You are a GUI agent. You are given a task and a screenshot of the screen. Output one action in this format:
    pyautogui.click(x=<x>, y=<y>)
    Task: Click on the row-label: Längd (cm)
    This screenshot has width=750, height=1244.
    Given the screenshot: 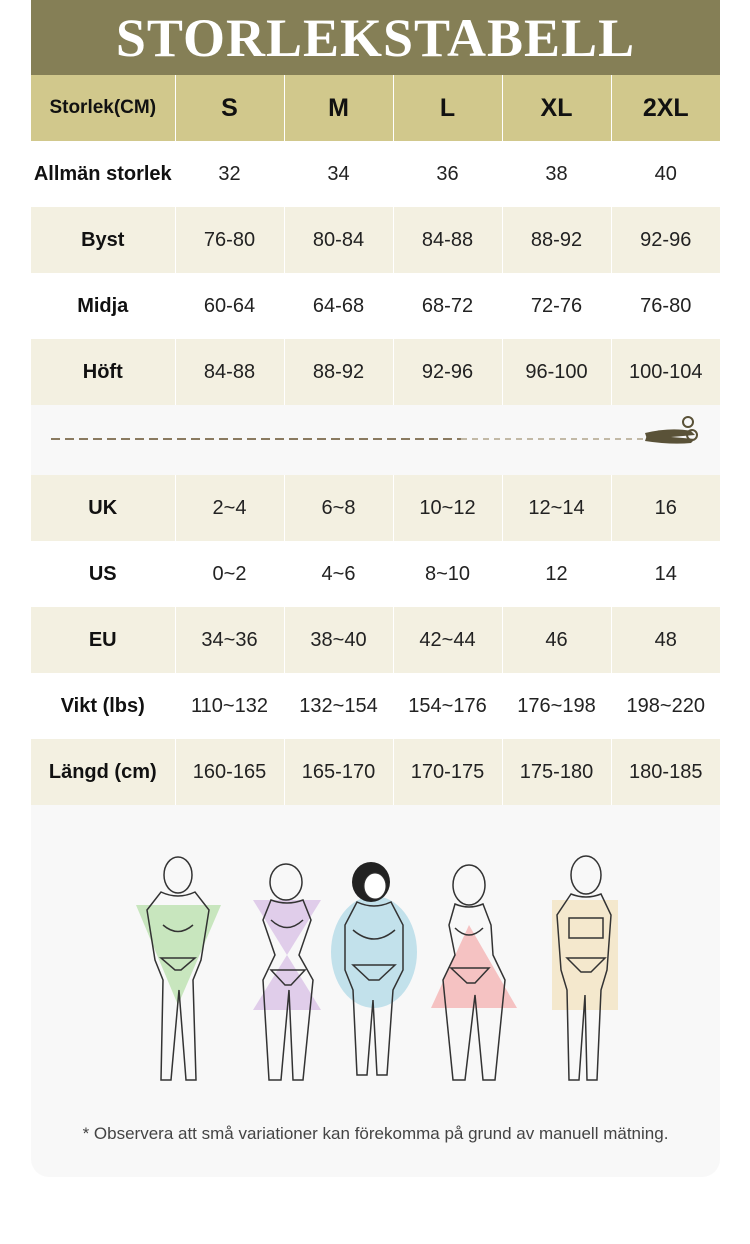 What is the action you would take?
    pyautogui.click(x=103, y=772)
    